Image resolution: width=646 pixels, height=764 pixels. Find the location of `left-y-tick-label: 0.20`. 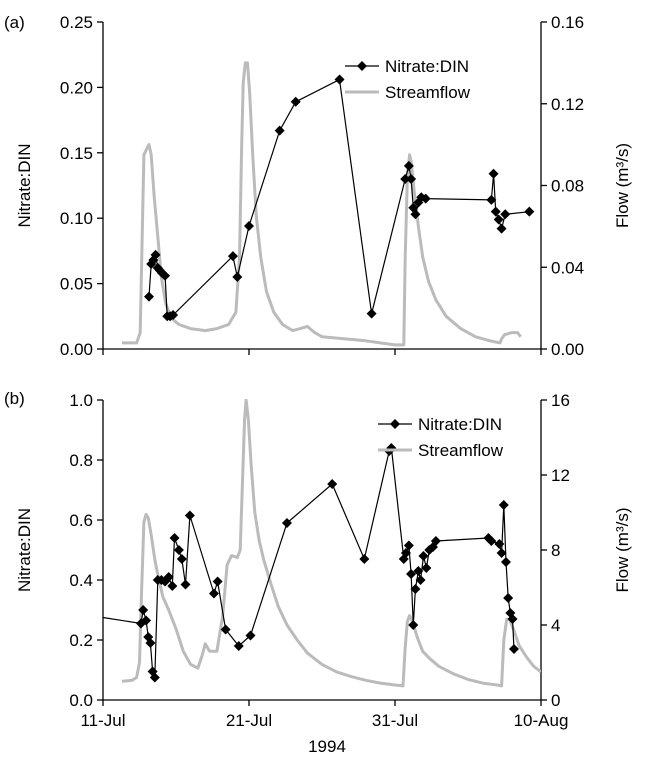

left-y-tick-label: 0.20 is located at coordinates (76, 87).